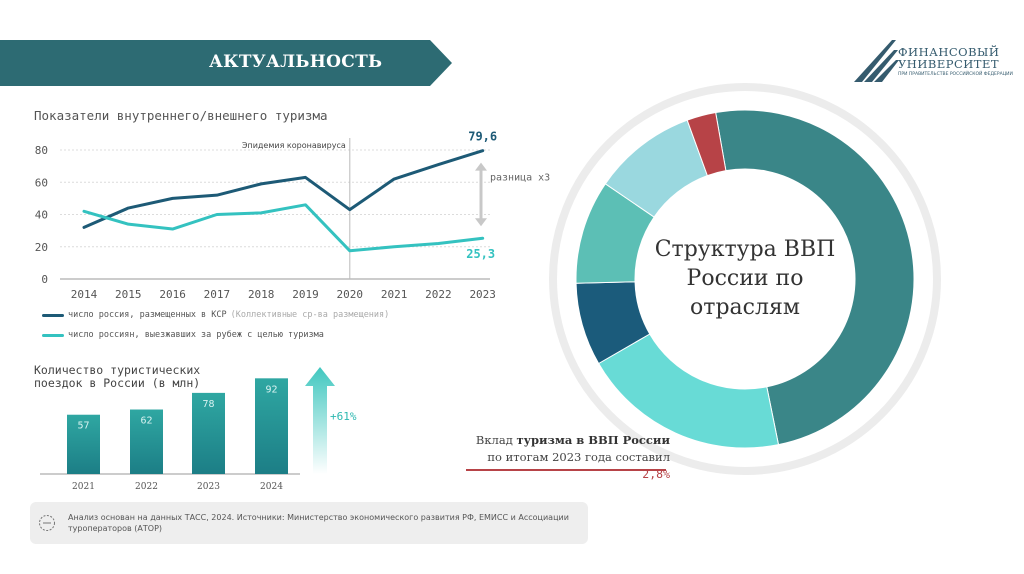 The height and width of the screenshot is (574, 1024). Describe the element at coordinates (208, 487) in the screenshot. I see `bar-category-label: 2023` at that location.